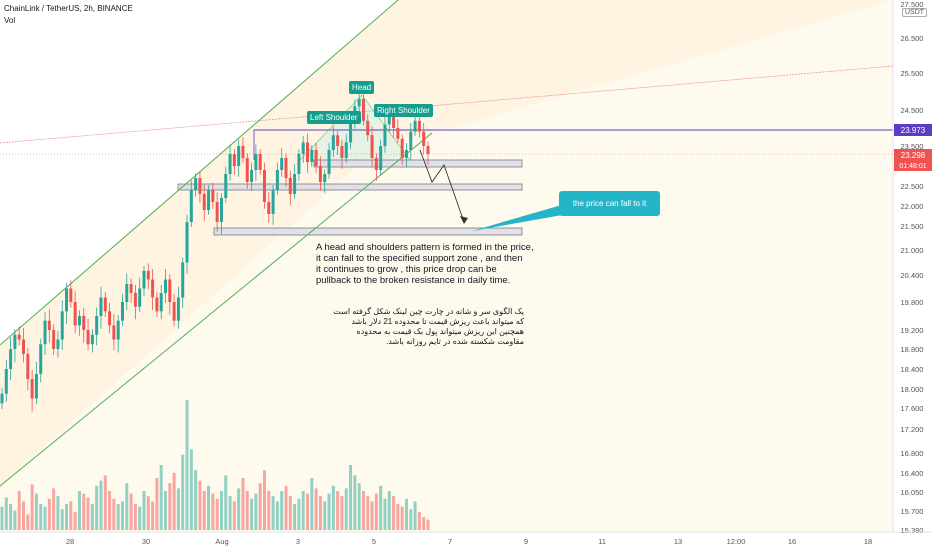 The image size is (932, 550). Describe the element at coordinates (403, 110) in the screenshot. I see `right-shoulder-label: Right Shoulder` at that location.